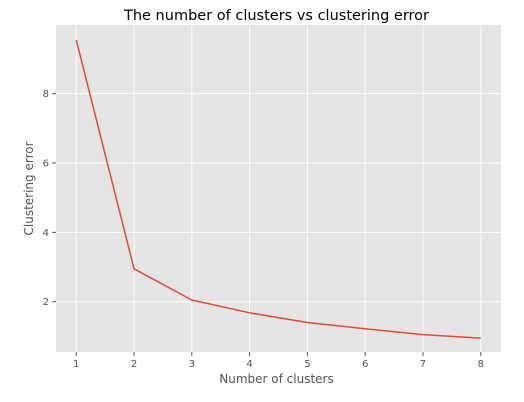  Describe the element at coordinates (192, 364) in the screenshot. I see `x-tick-label-2: 3` at that location.